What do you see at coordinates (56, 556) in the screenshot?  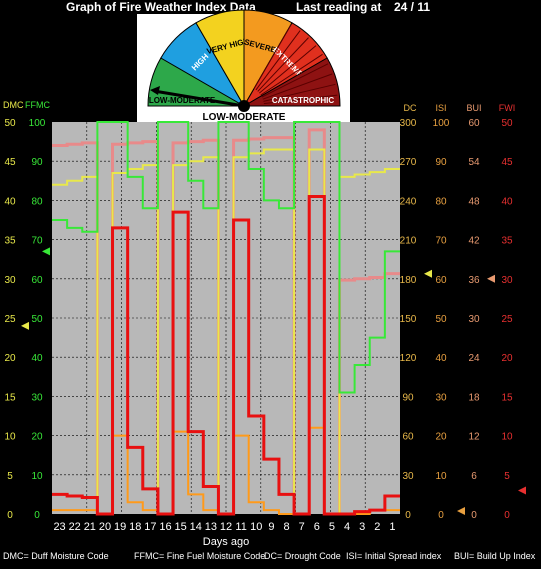 I see `footer-dmc: DMC= Duff Moisture Code` at bounding box center [56, 556].